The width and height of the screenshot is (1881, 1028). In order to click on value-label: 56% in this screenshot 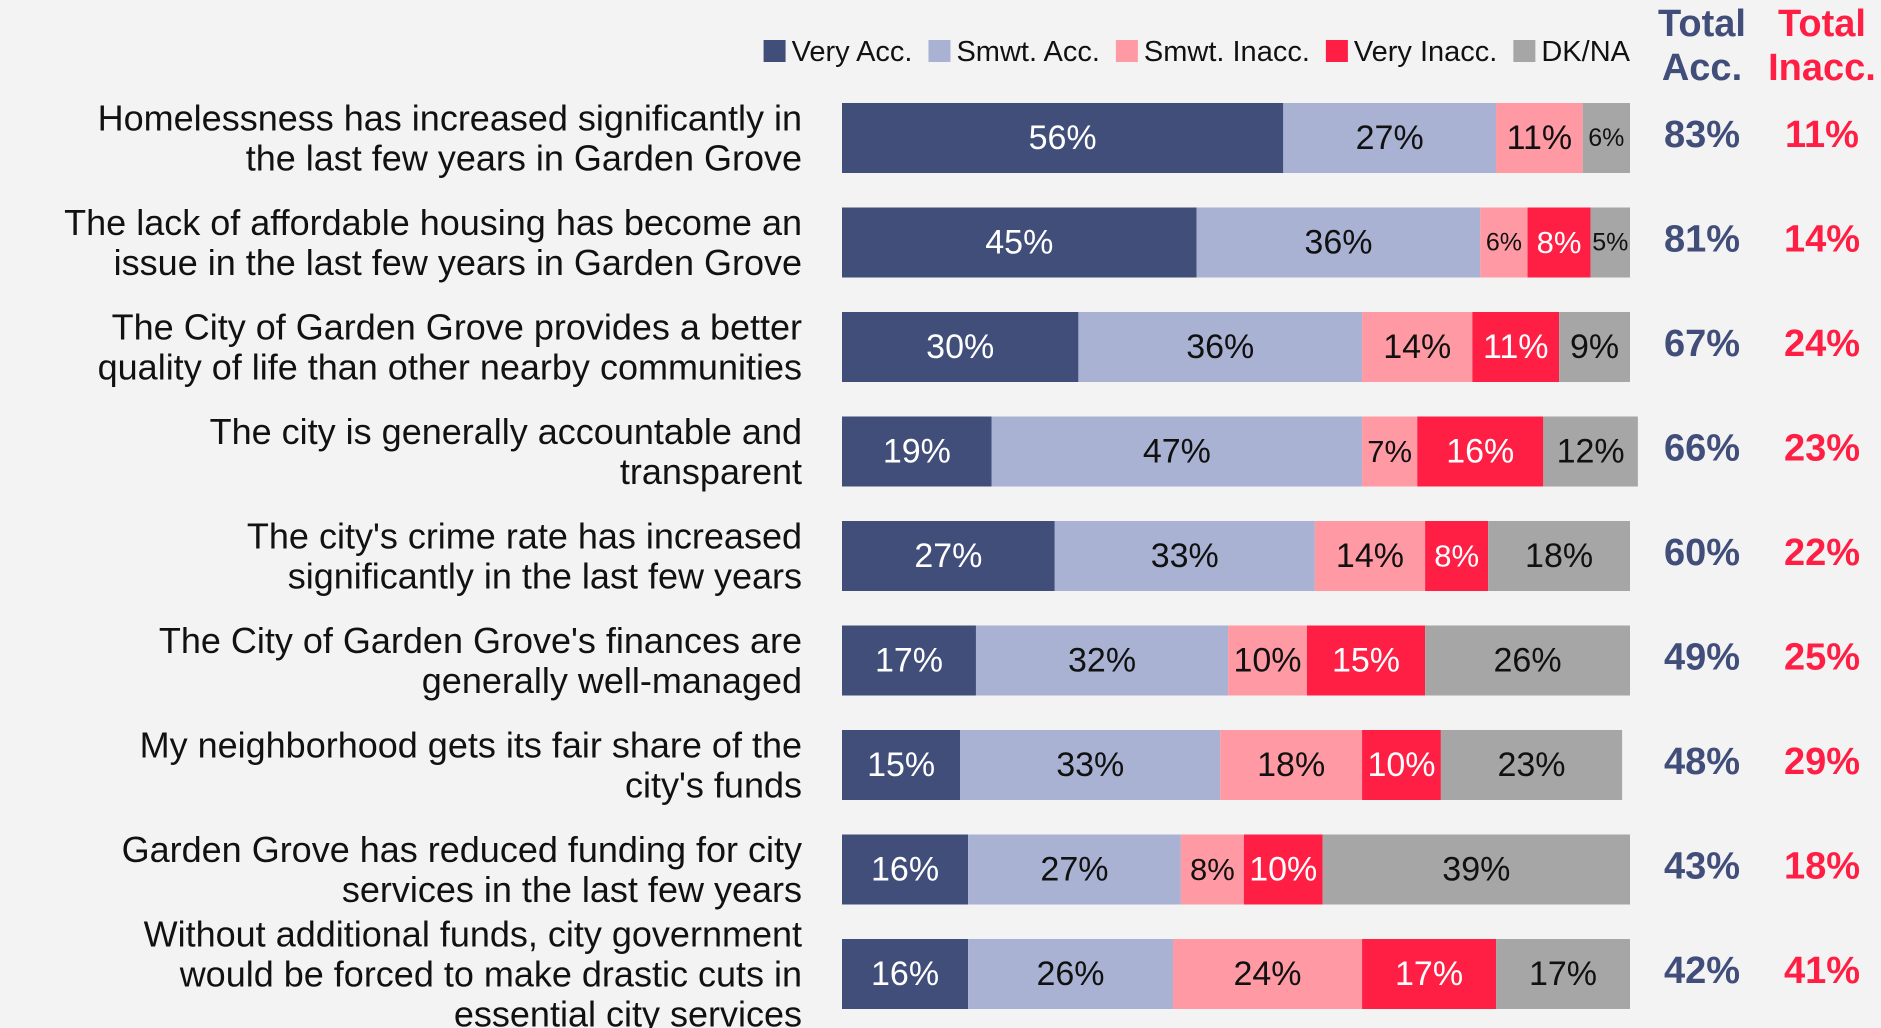, I will do `click(1063, 138)`.